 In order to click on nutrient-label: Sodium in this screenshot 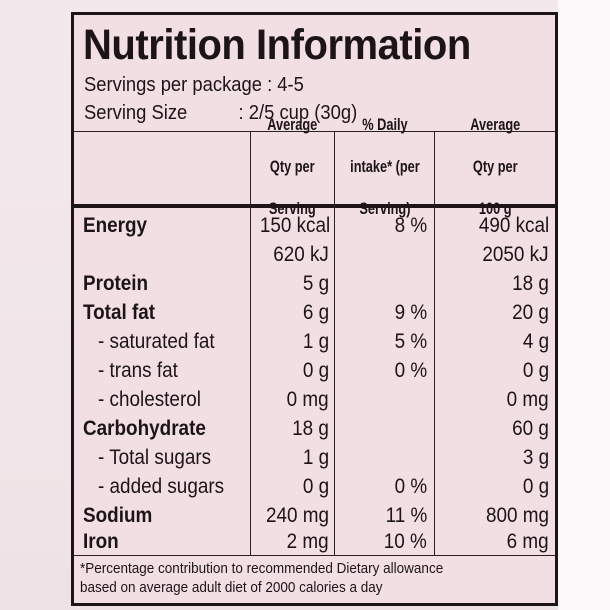, I will do `click(118, 515)`.